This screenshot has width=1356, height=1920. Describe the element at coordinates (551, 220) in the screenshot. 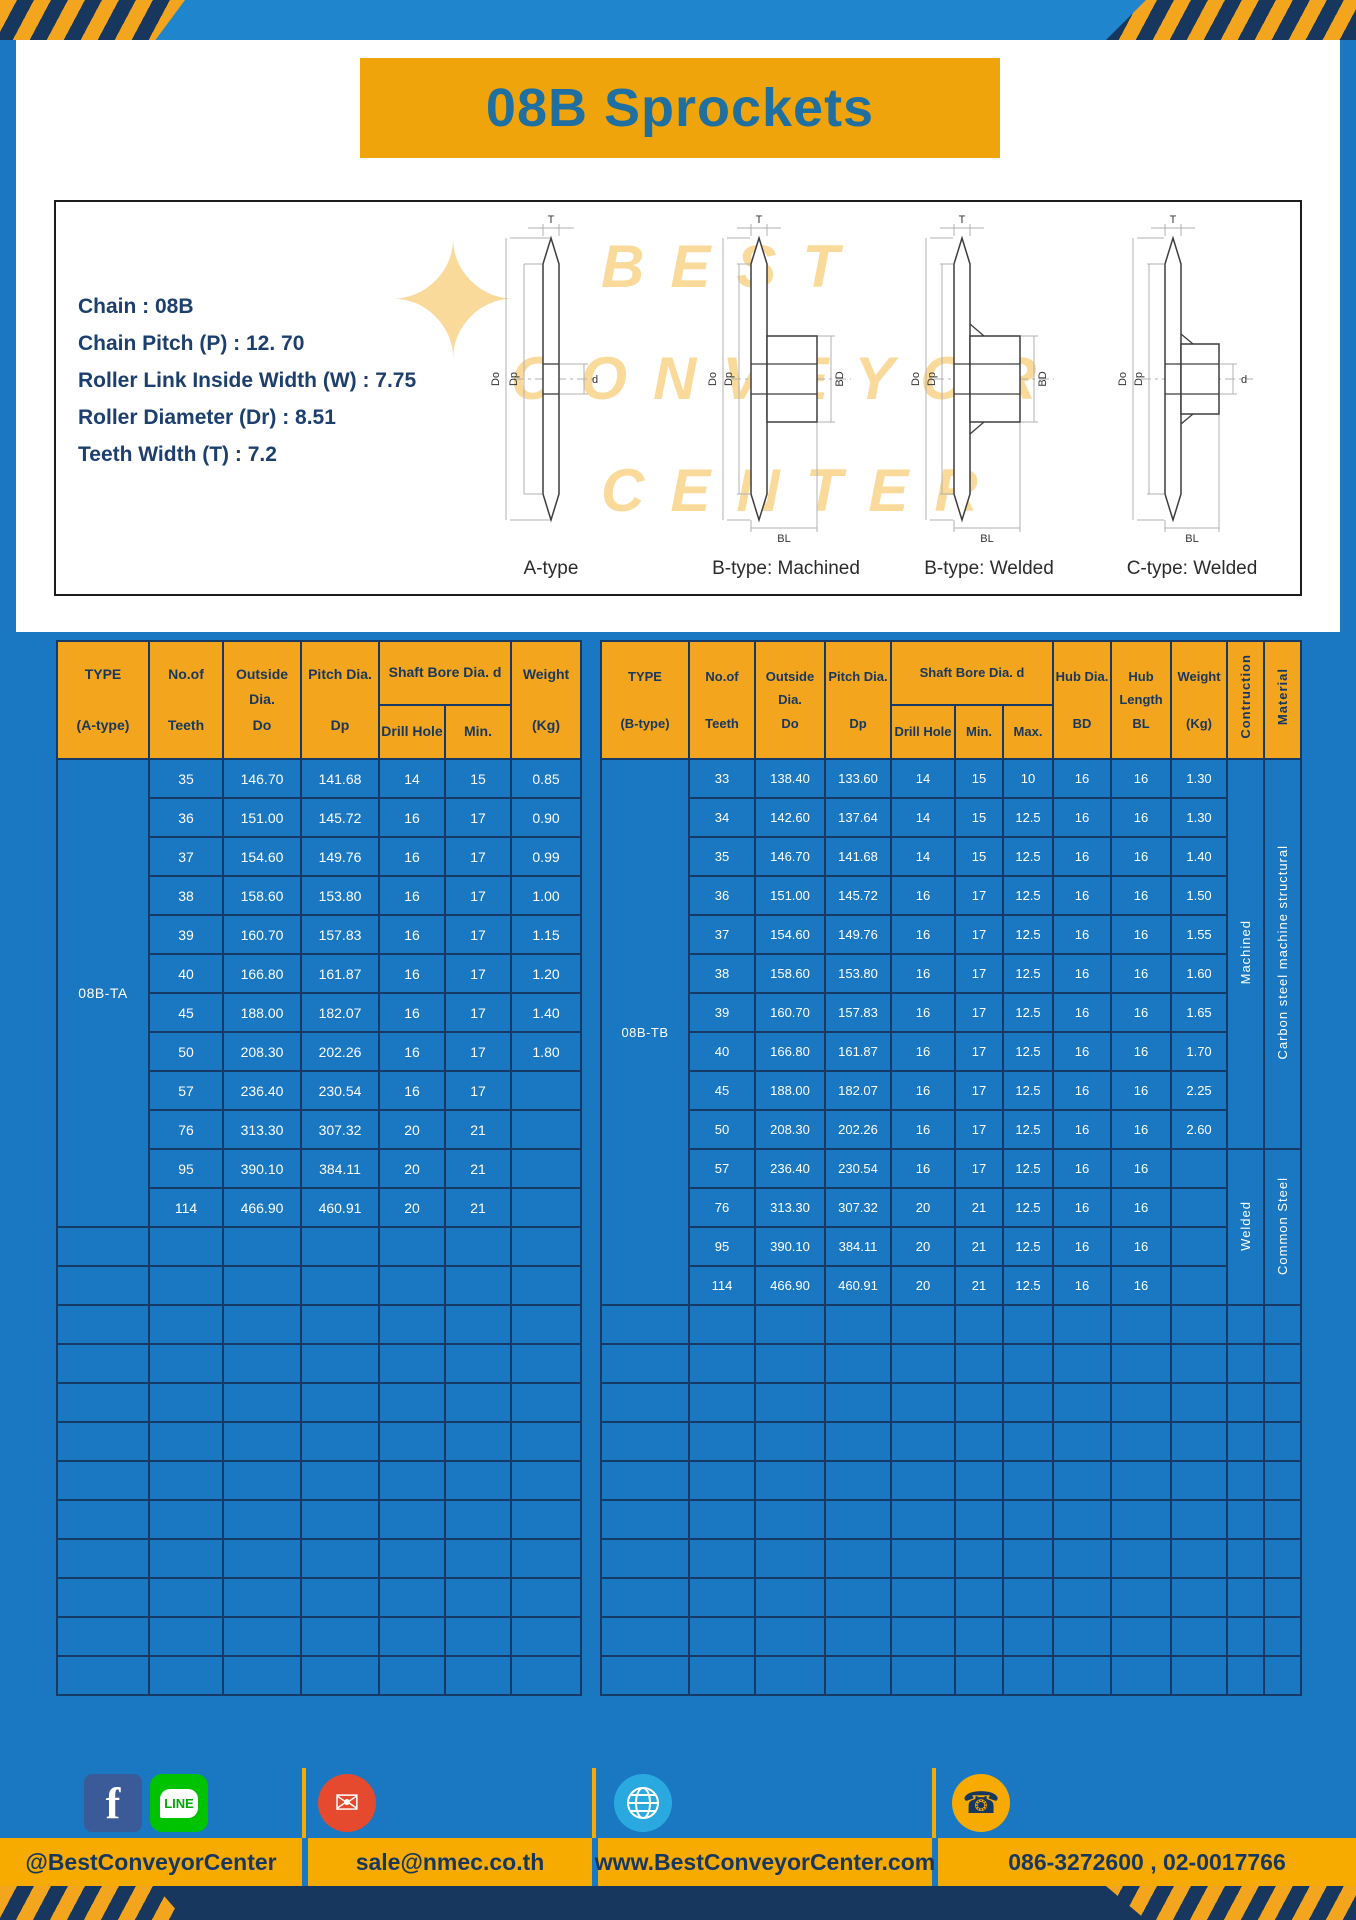

I see `dim-label-t: T` at that location.